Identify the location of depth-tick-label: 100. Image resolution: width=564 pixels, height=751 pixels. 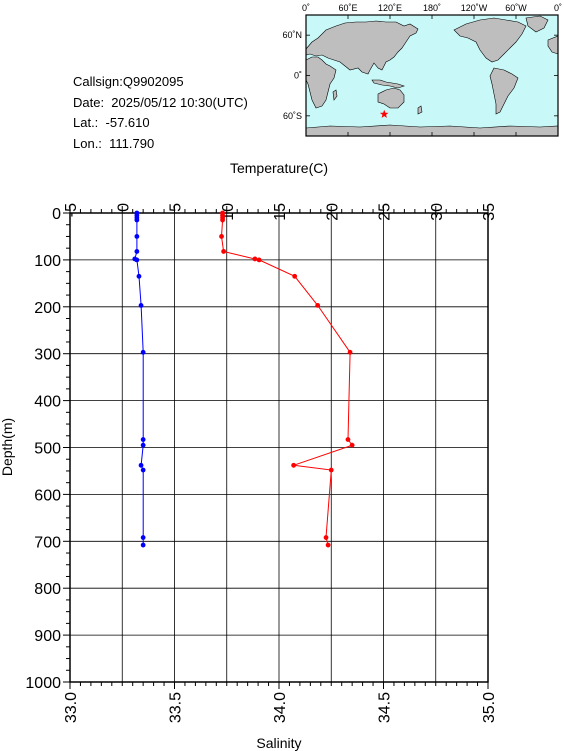
(47, 261).